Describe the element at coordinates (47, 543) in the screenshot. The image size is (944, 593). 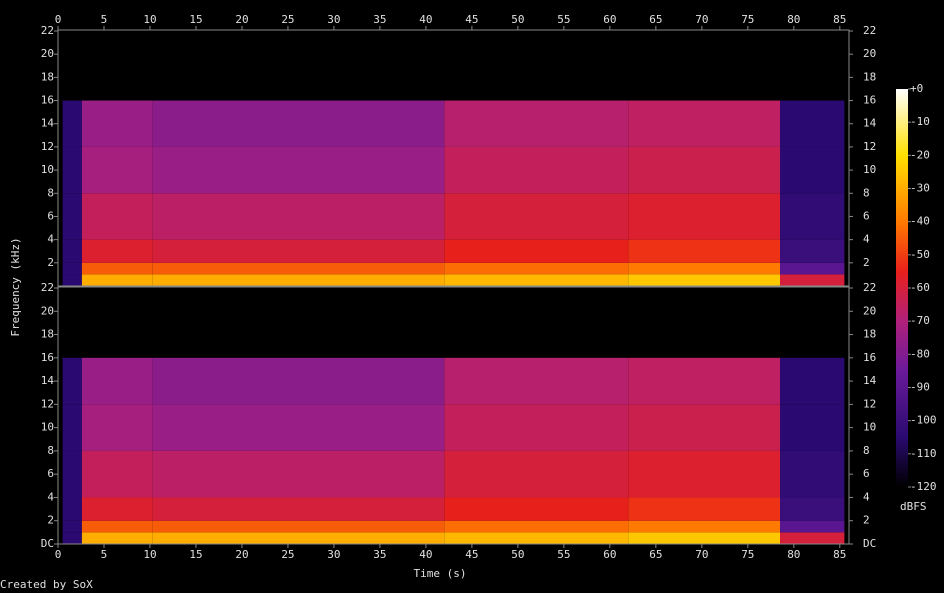
I see `y-tick-label: DC` at that location.